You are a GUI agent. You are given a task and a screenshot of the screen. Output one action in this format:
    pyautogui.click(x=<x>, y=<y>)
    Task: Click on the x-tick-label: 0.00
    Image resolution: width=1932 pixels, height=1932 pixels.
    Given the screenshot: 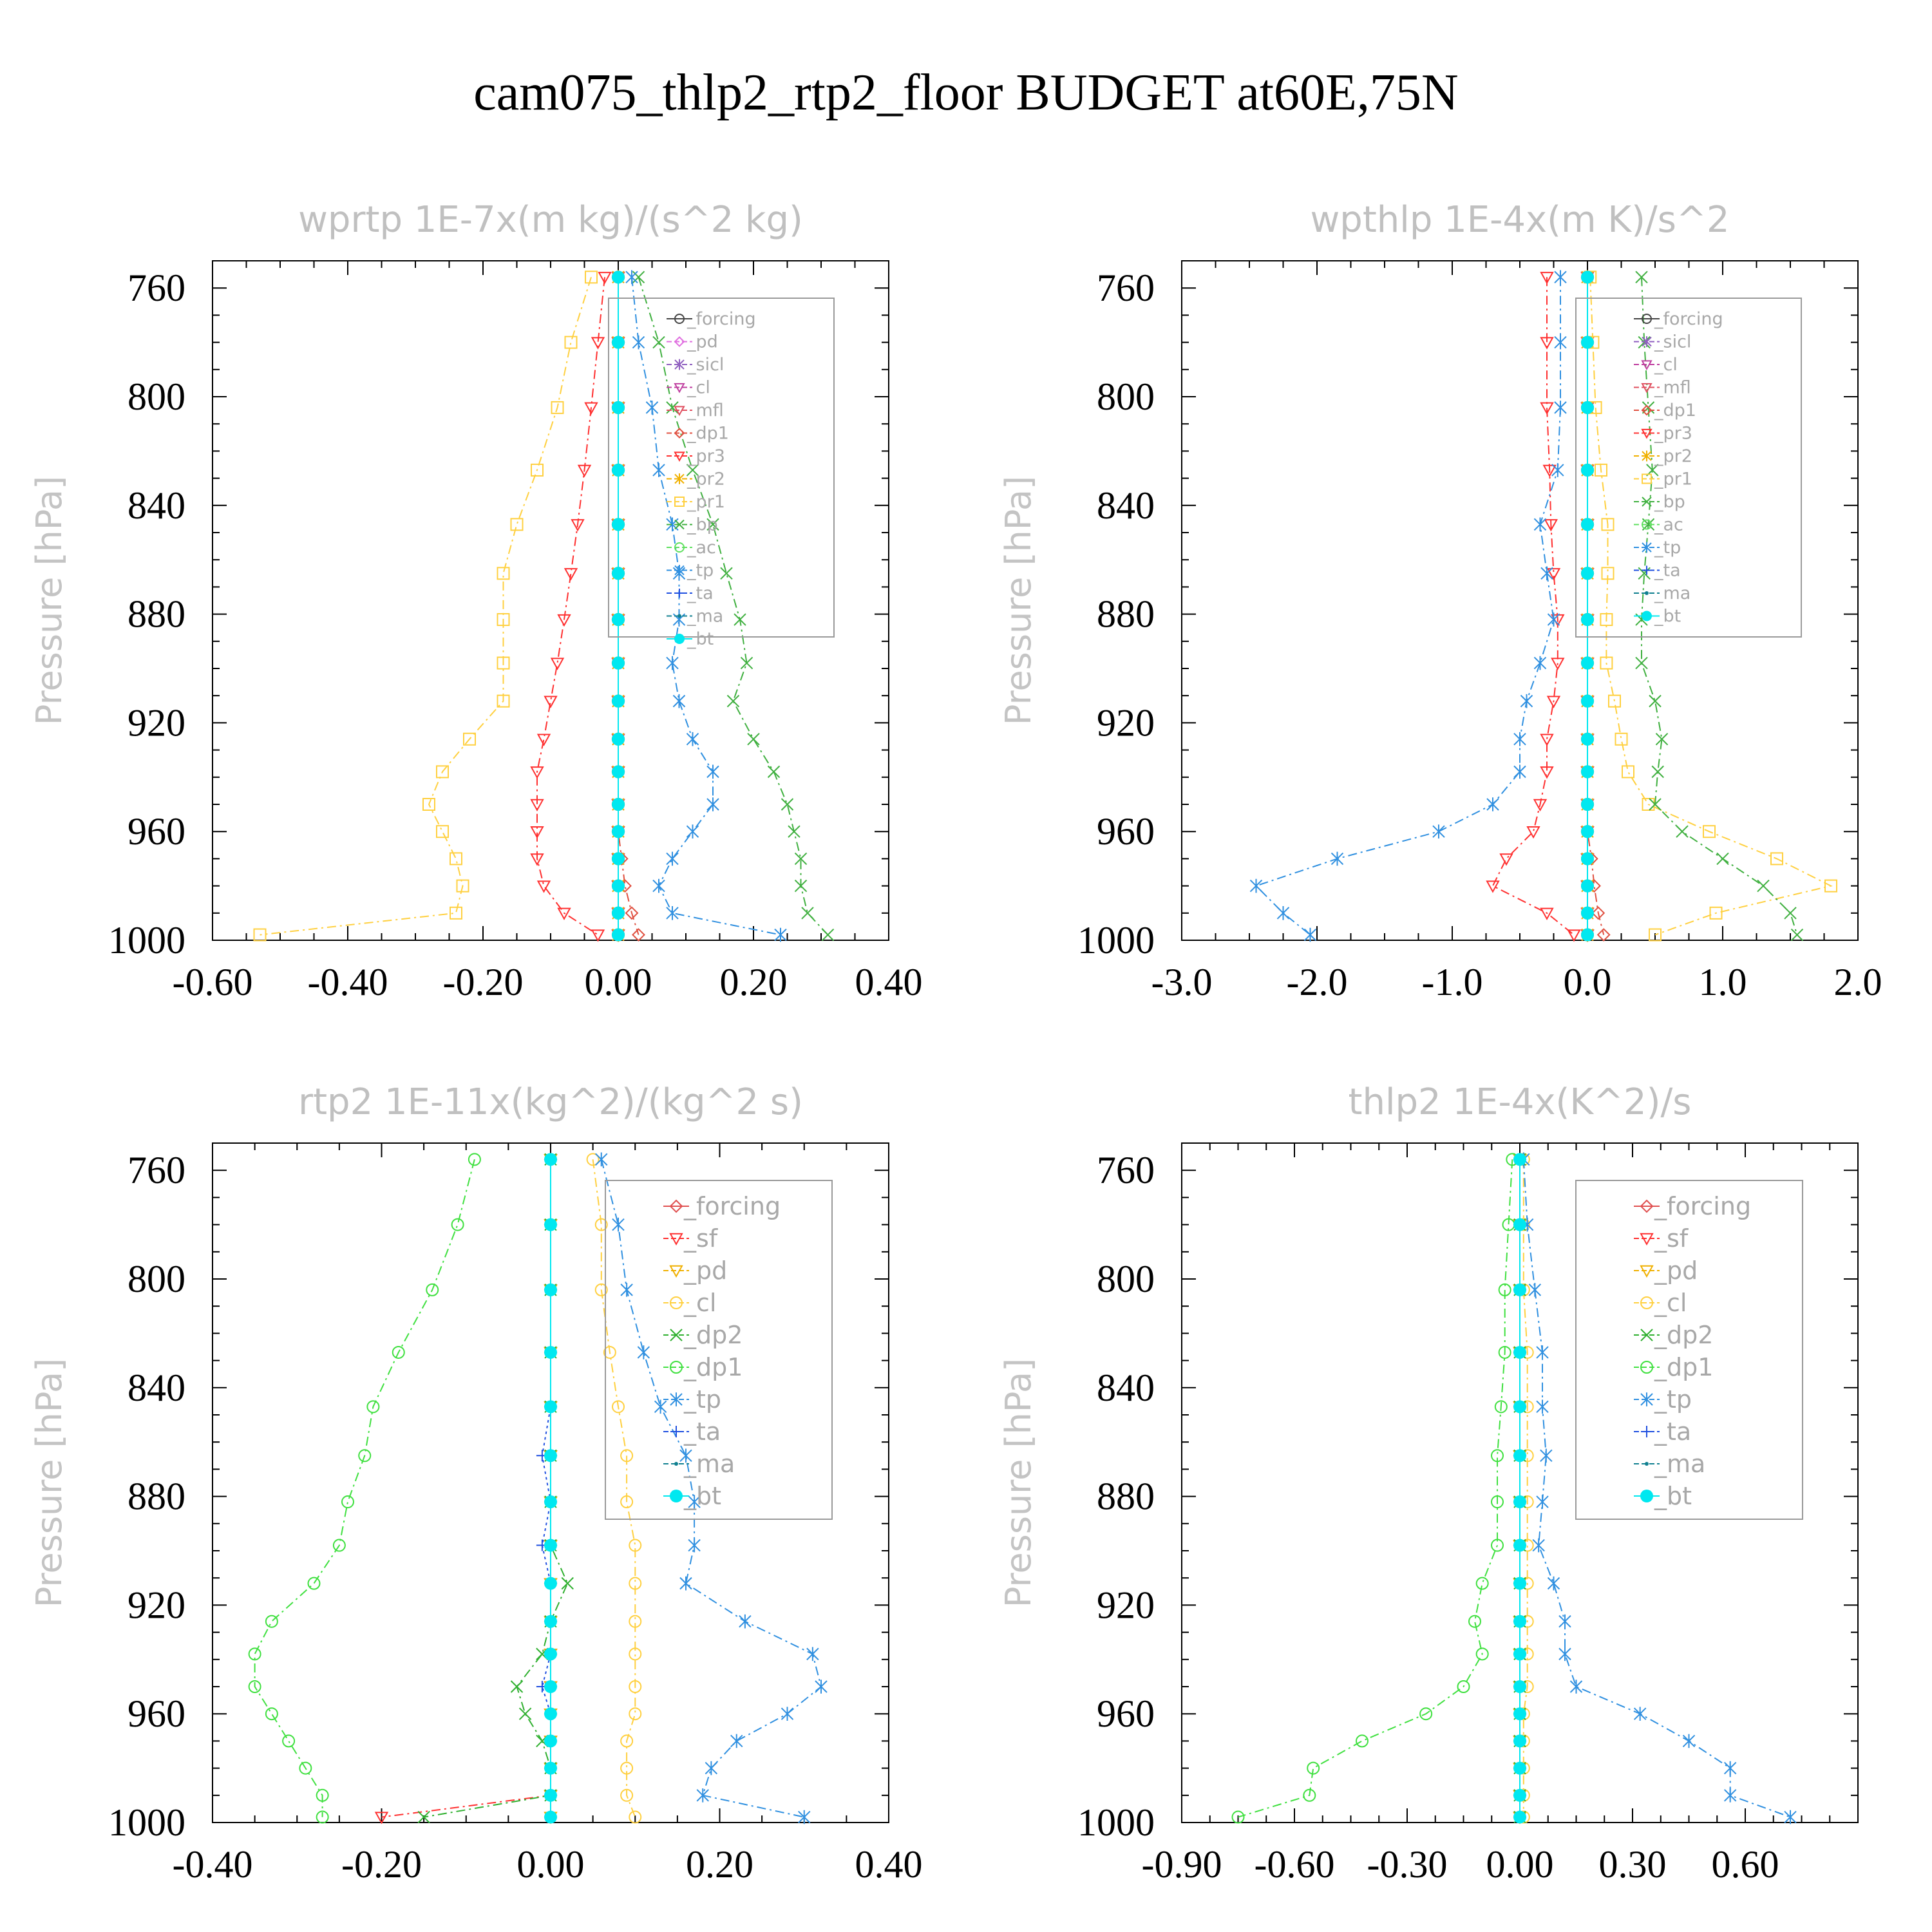 What is the action you would take?
    pyautogui.click(x=551, y=1865)
    